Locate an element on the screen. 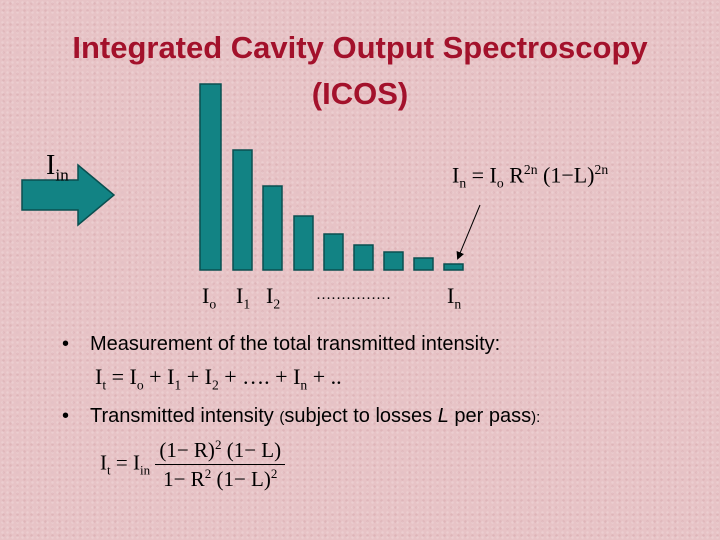  label: I2 is located at coordinates (273, 297).